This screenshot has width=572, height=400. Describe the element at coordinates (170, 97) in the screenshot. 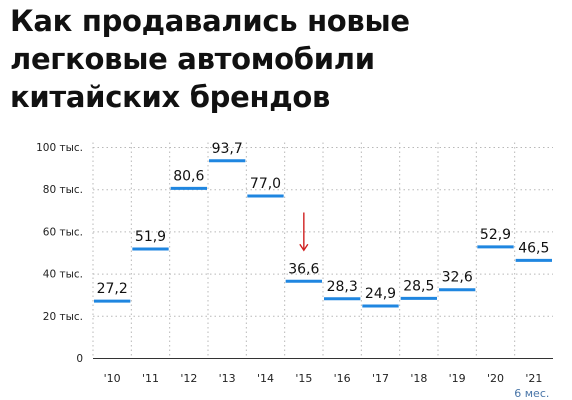

I see `chart-title-line-3: китайских брендов` at that location.